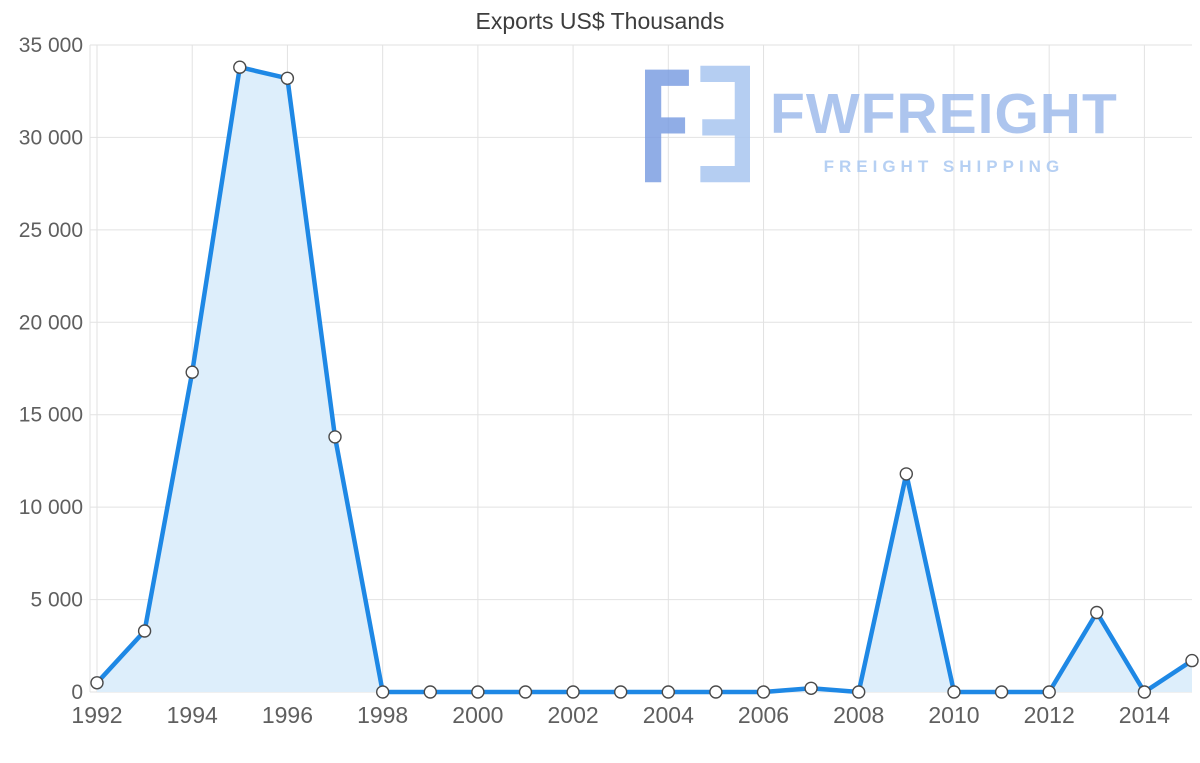 Image resolution: width=1200 pixels, height=763 pixels. Describe the element at coordinates (51, 507) in the screenshot. I see `y-tick-label: 10 000` at that location.